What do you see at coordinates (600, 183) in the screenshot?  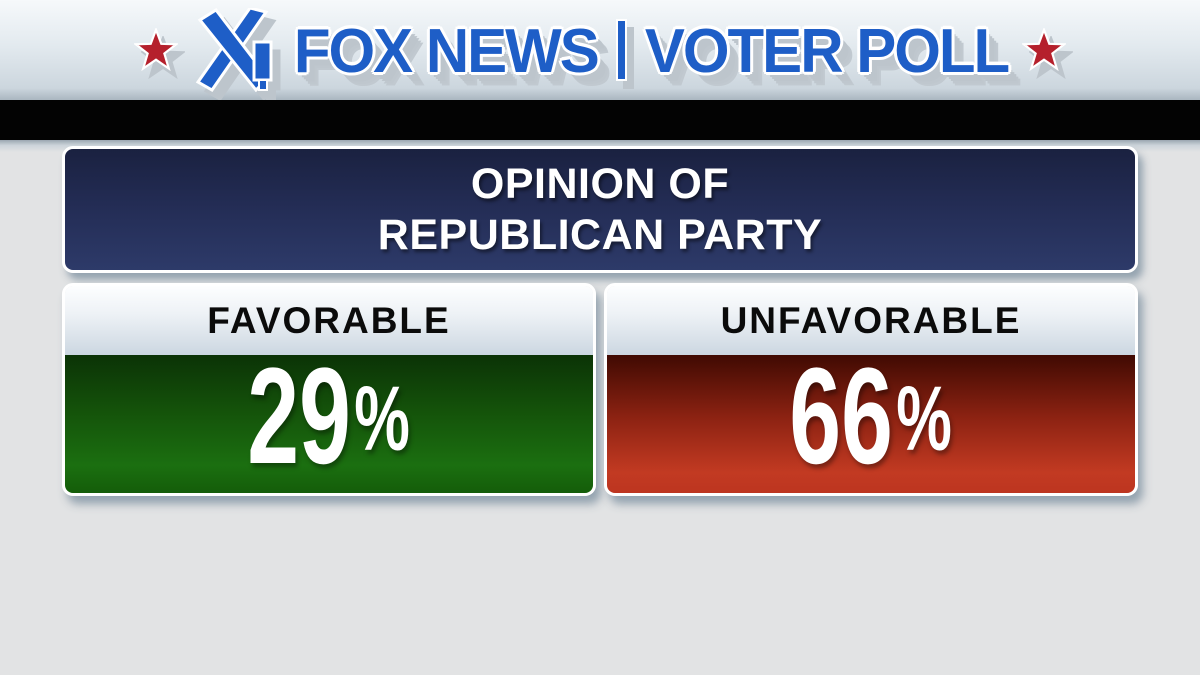 I see `poll-title-line-1: OPINION OF` at bounding box center [600, 183].